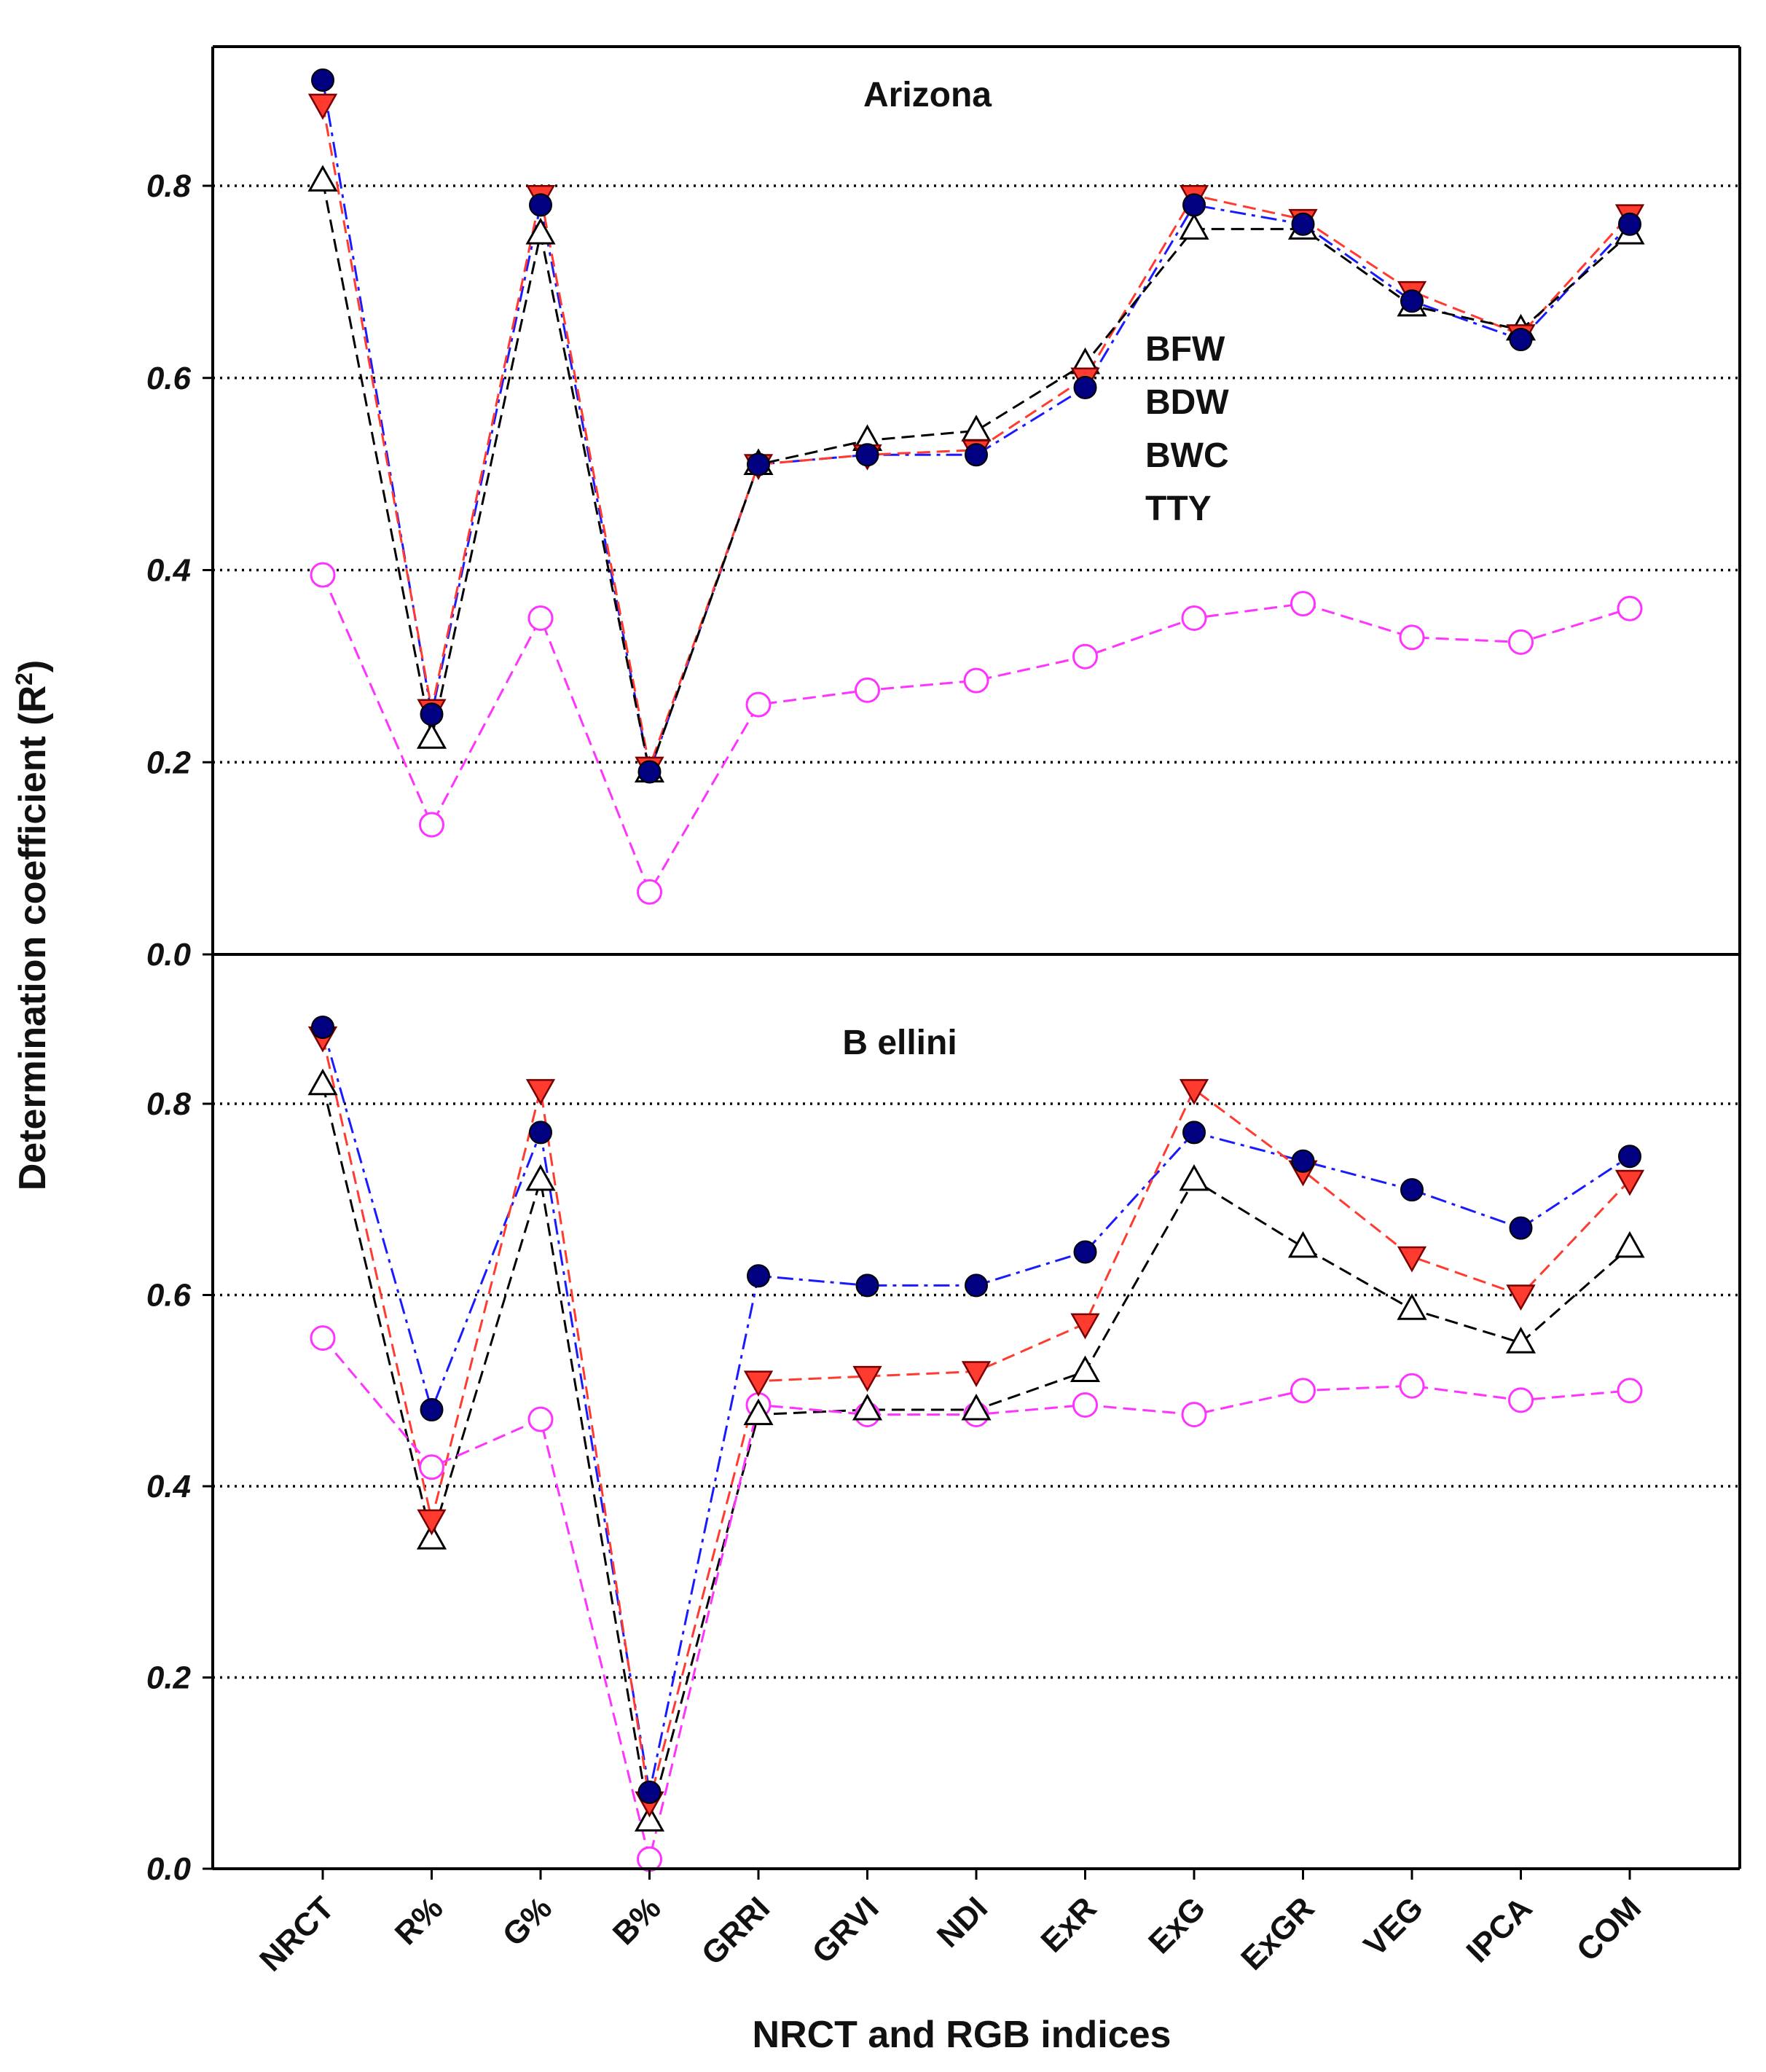 This screenshot has width=1766, height=2072. Describe the element at coordinates (962, 1922) in the screenshot. I see `x-tick-label: NDI` at that location.